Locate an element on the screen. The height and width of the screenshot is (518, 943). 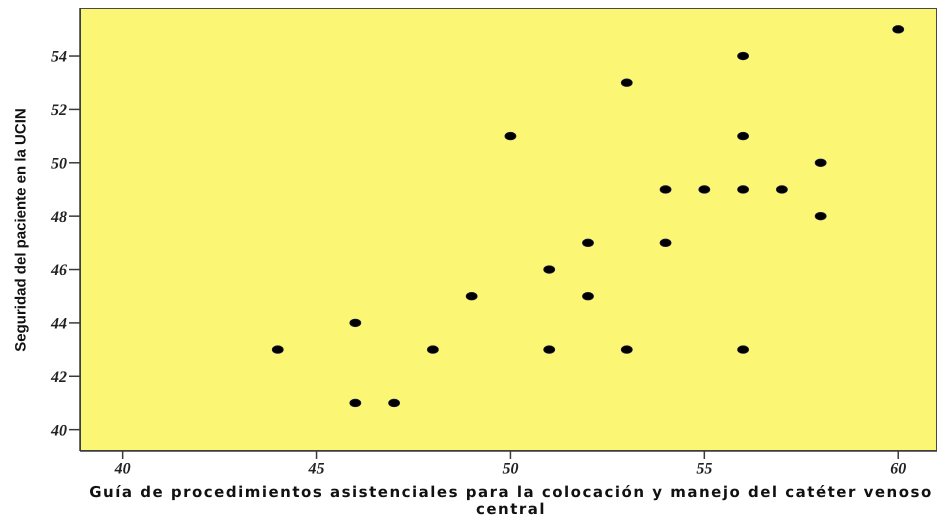
x-tick-label: 55 is located at coordinates (704, 469).